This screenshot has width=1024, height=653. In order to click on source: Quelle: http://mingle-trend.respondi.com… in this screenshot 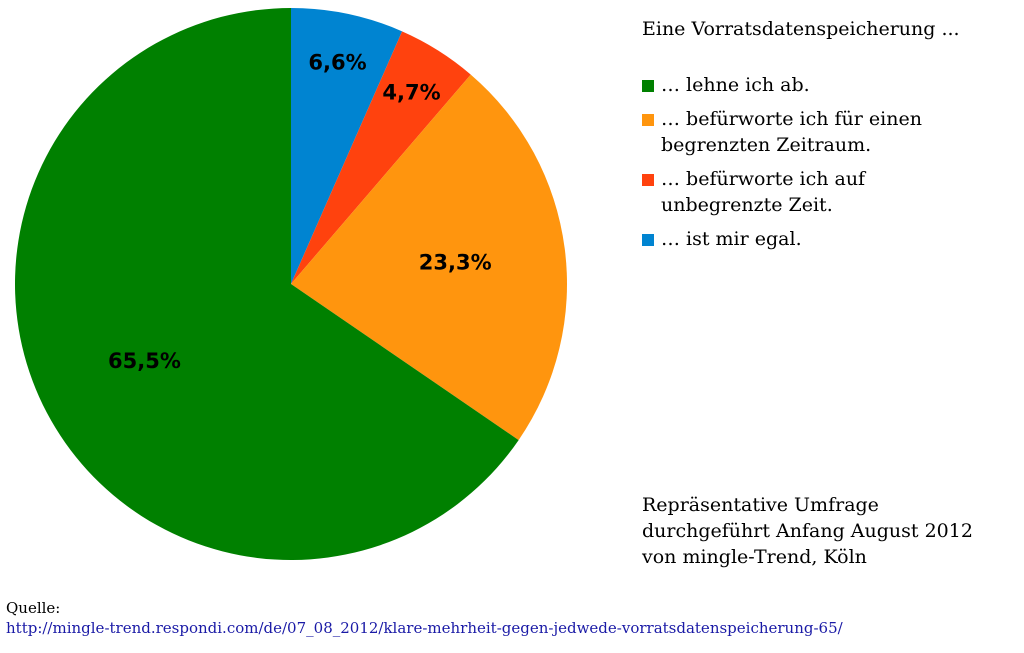, I will do `click(424, 618)`.